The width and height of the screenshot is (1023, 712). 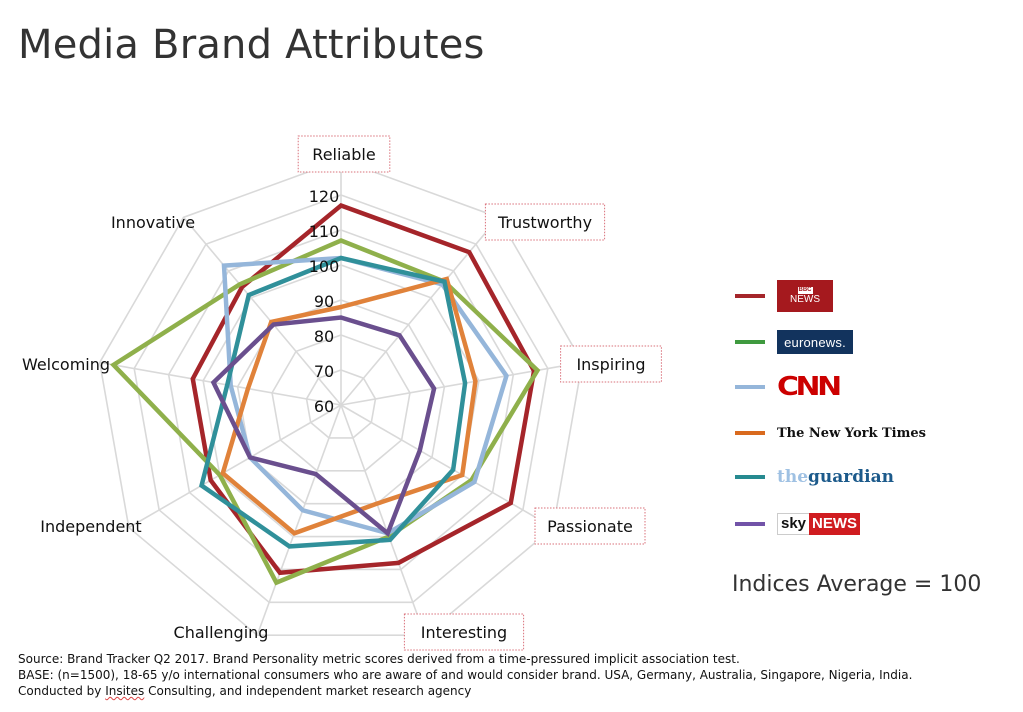 I want to click on axis-label-reliable: Reliable, so click(x=343, y=154).